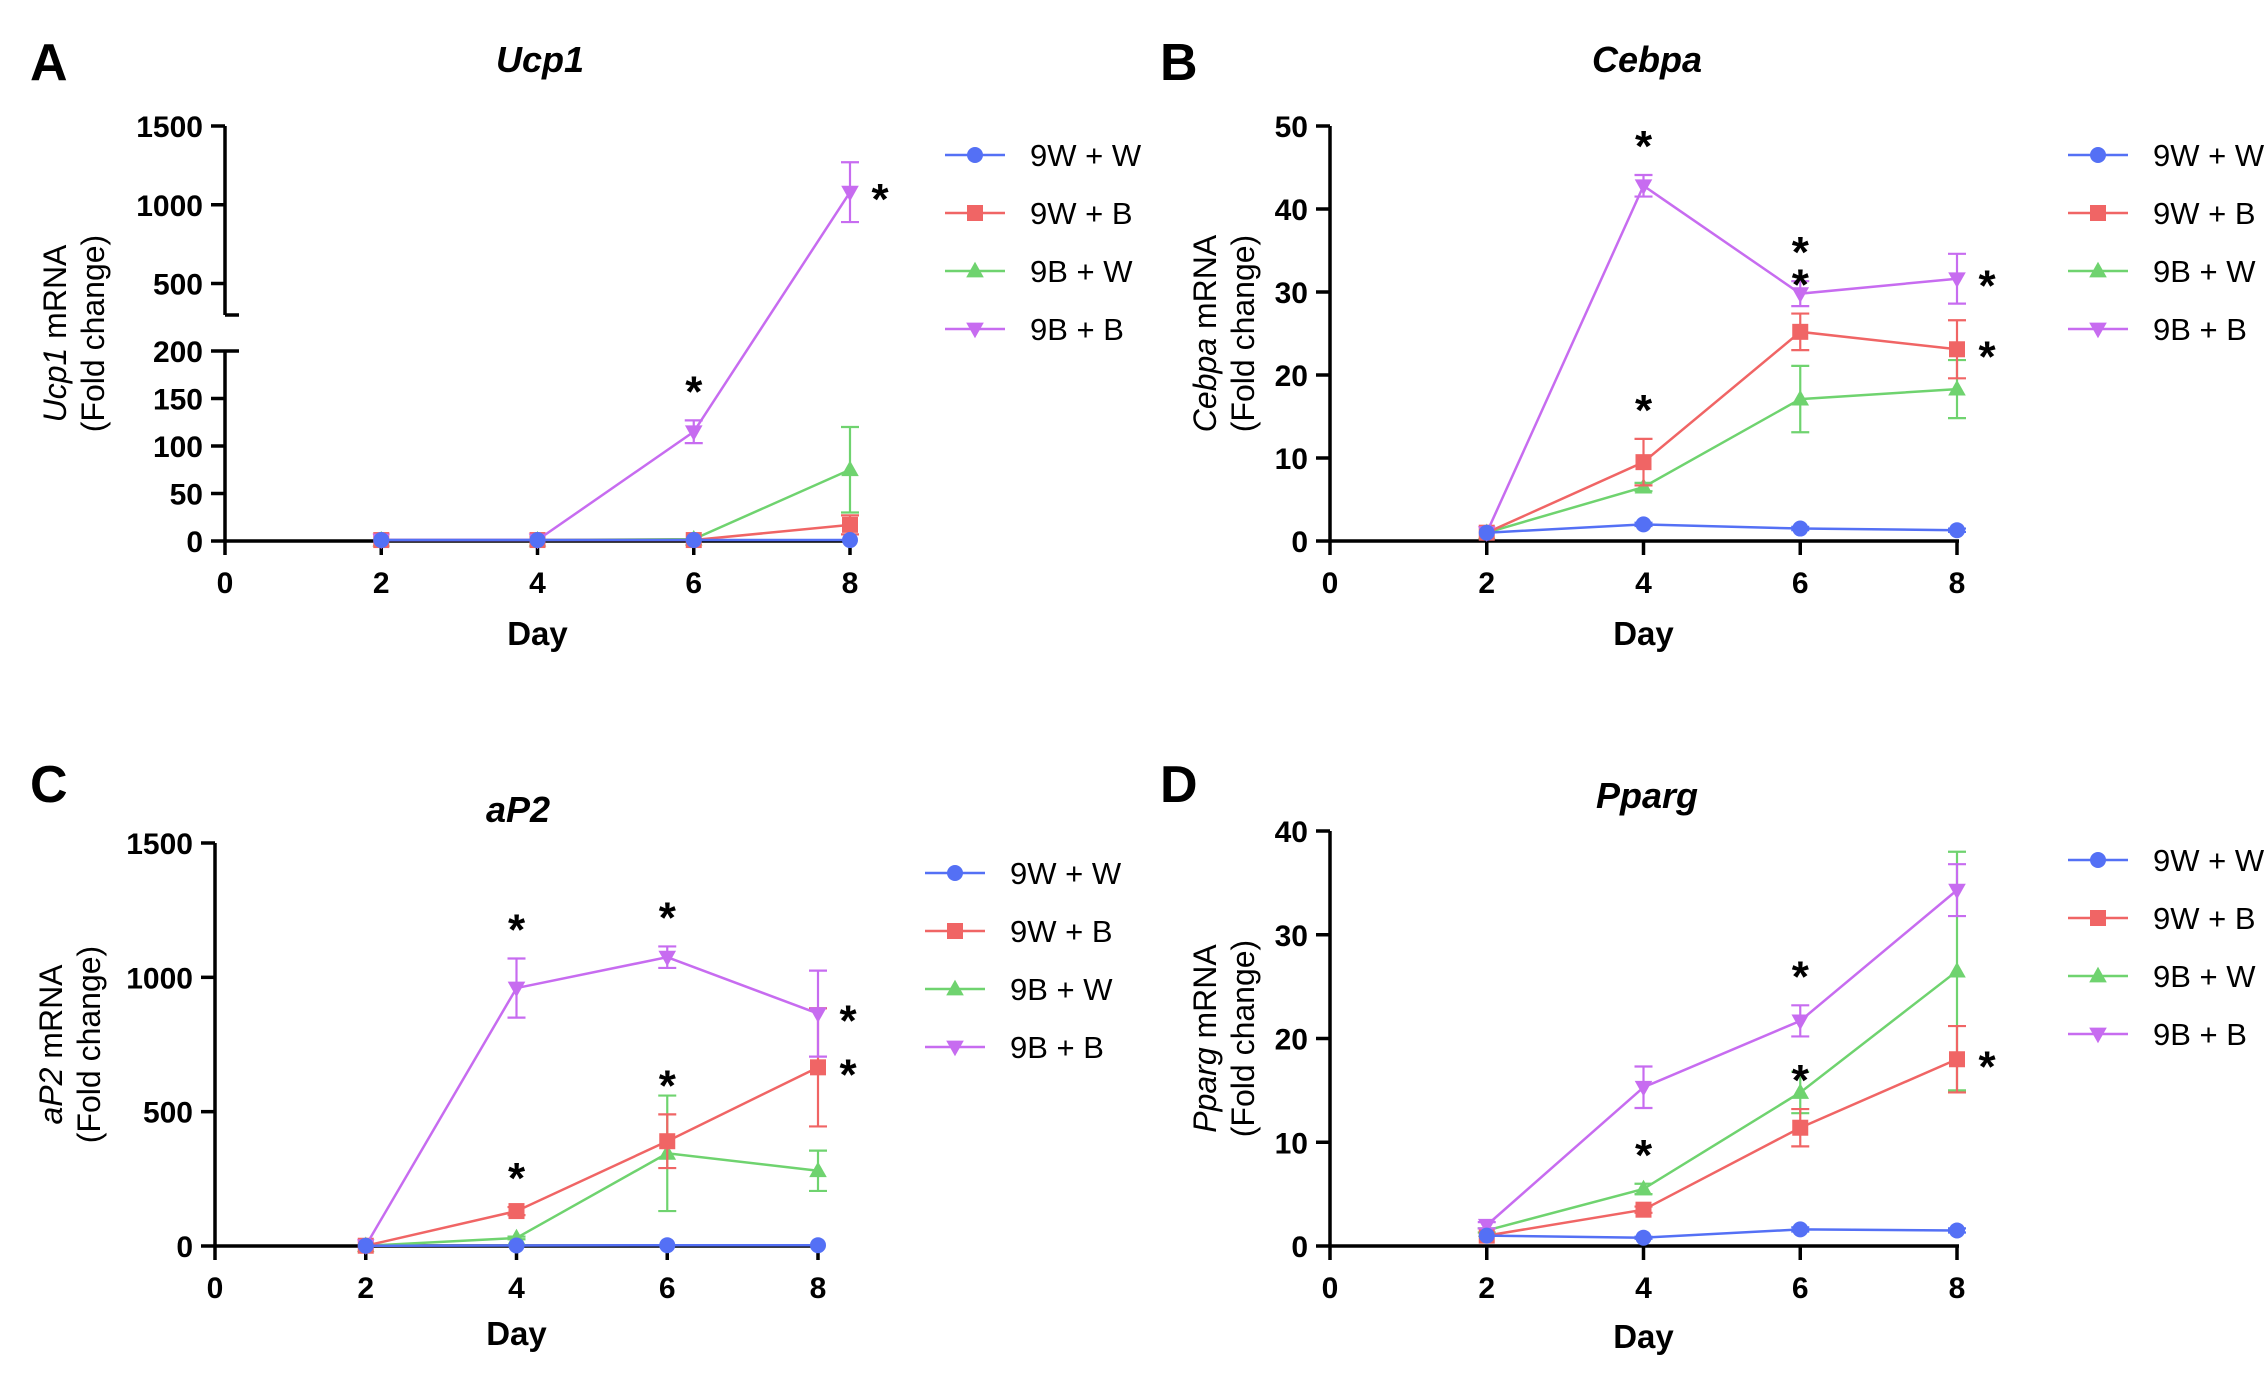  I want to click on y-axis-label-line2: (Fold change), so click(1243, 333).